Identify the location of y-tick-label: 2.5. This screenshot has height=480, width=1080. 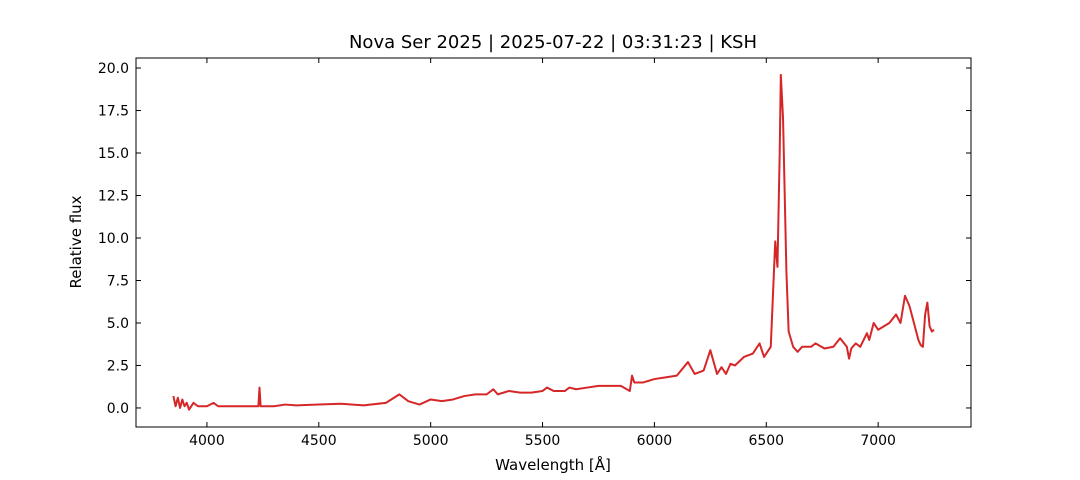
(118, 366).